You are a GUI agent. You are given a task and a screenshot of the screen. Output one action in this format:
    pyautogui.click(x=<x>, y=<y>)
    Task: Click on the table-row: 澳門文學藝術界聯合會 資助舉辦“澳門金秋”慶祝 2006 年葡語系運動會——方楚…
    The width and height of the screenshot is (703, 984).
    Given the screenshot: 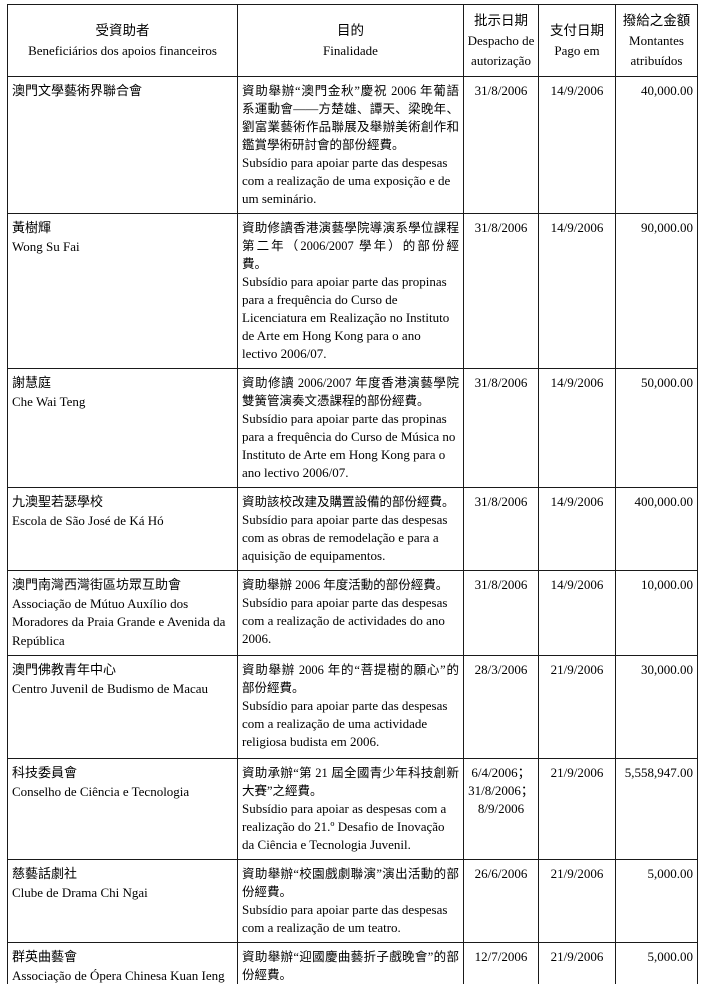 What is the action you would take?
    pyautogui.click(x=352, y=145)
    